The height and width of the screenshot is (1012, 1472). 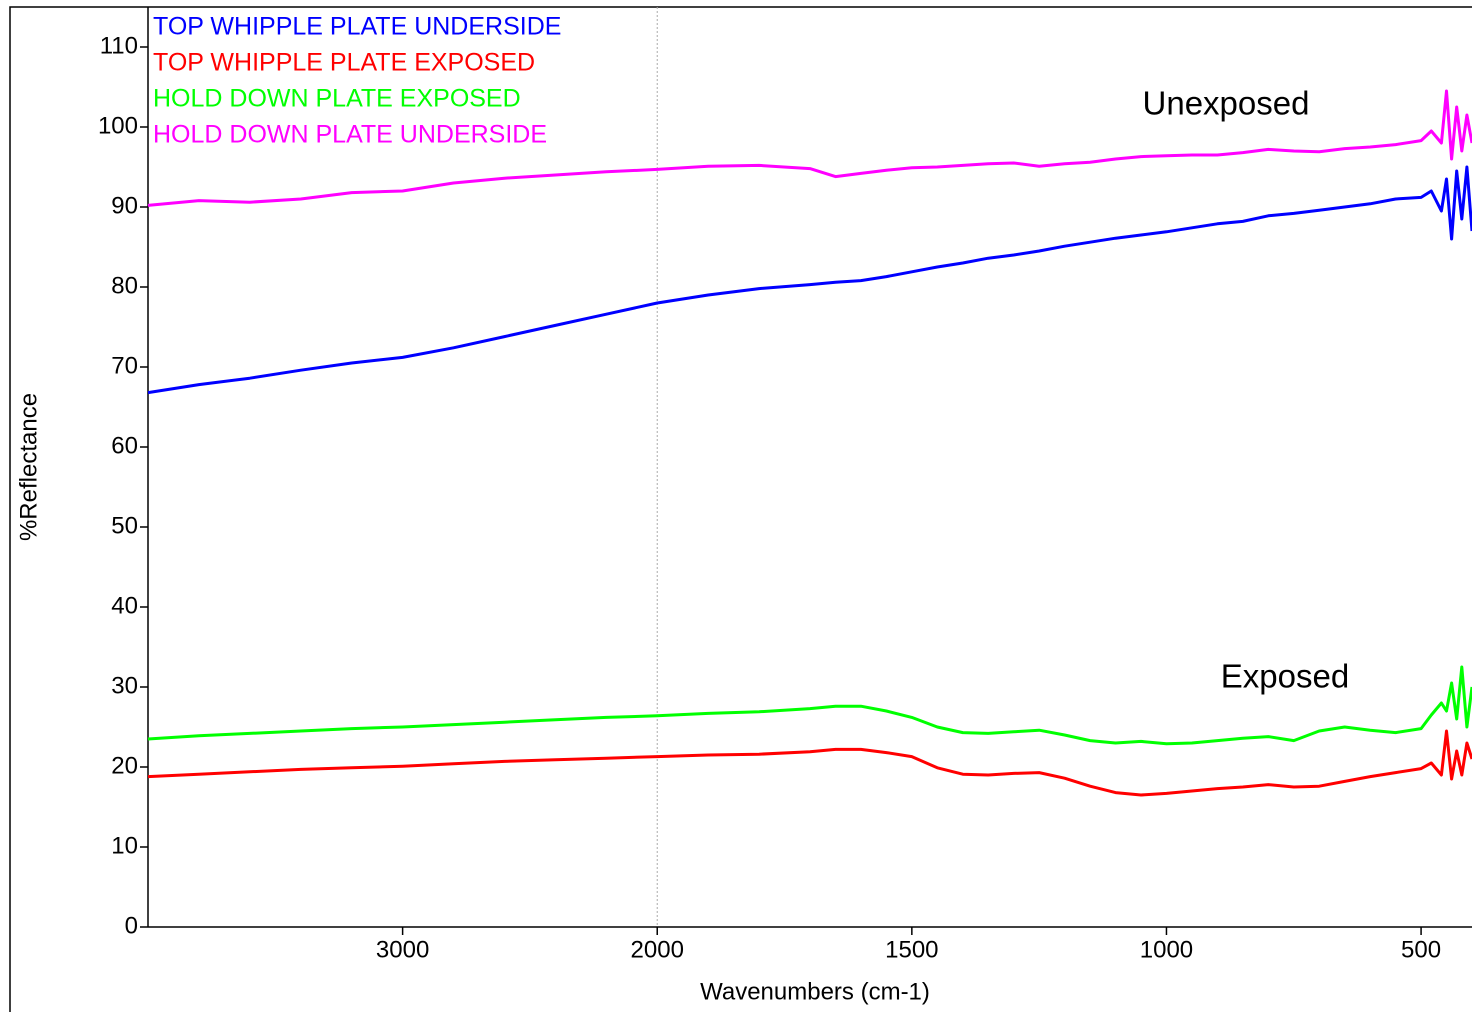 I want to click on y-tick-label: 10, so click(x=124, y=845).